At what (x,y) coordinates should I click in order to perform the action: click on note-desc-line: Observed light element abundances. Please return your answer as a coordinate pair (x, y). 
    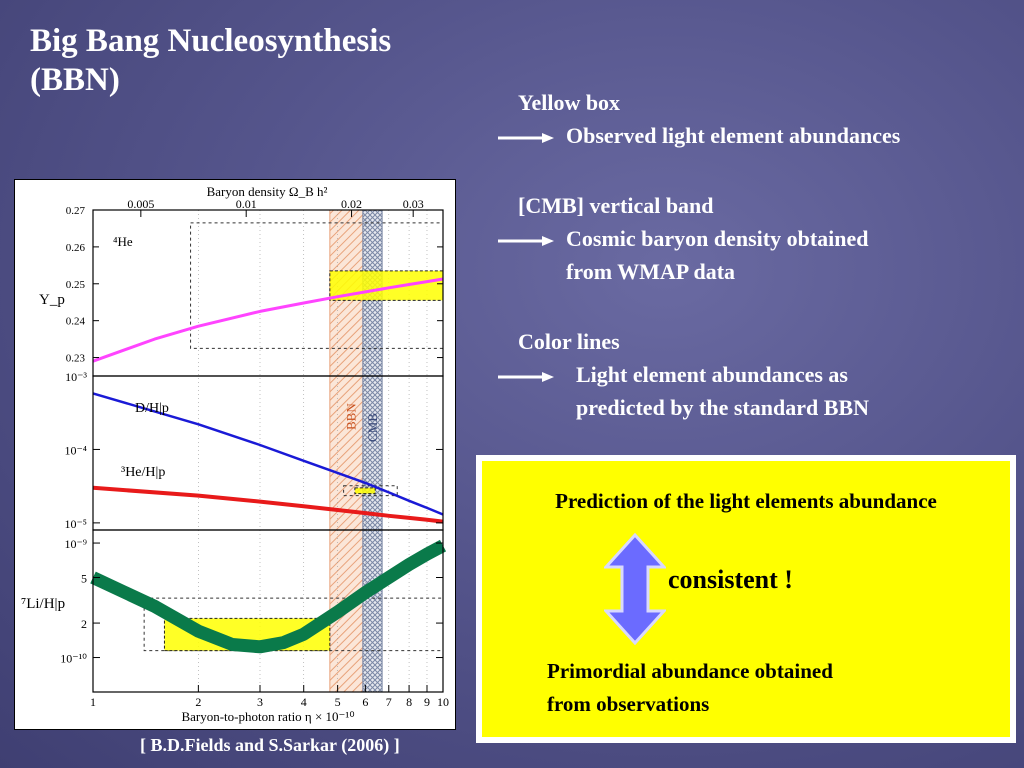
    Looking at the image, I should click on (733, 135).